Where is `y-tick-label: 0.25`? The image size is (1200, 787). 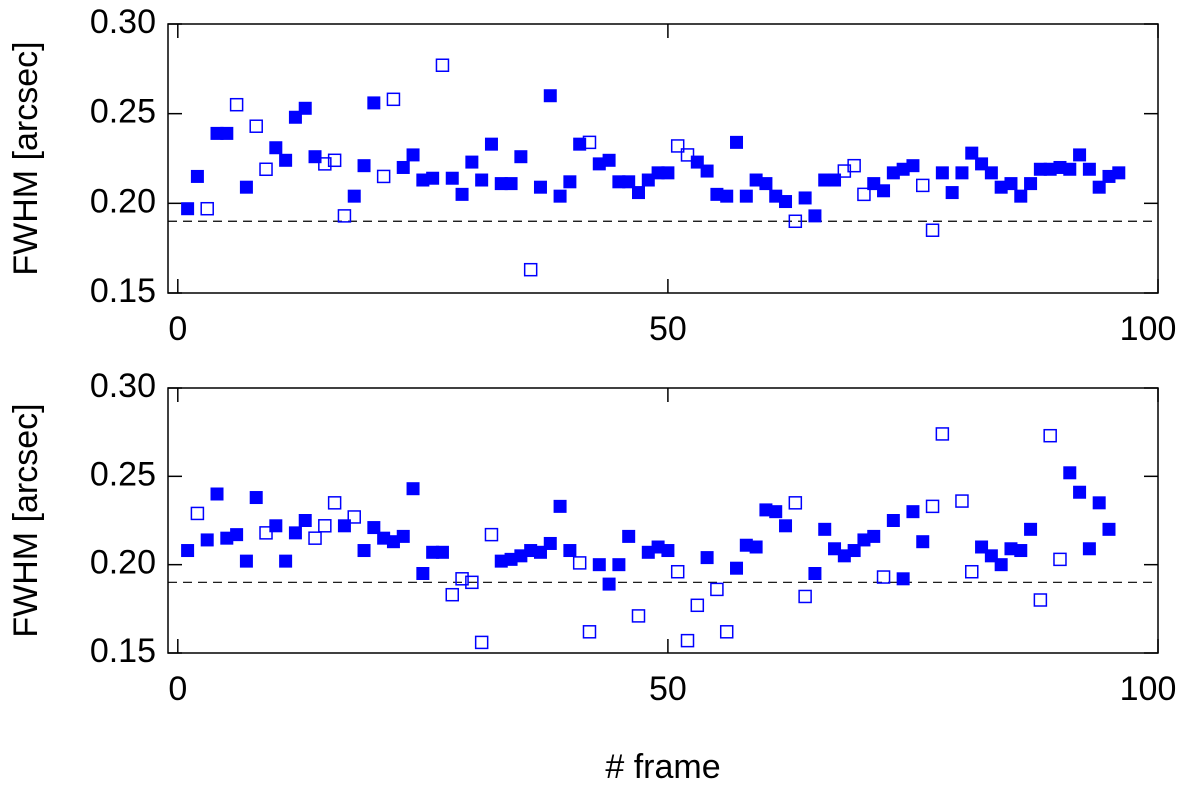
y-tick-label: 0.25 is located at coordinates (123, 474).